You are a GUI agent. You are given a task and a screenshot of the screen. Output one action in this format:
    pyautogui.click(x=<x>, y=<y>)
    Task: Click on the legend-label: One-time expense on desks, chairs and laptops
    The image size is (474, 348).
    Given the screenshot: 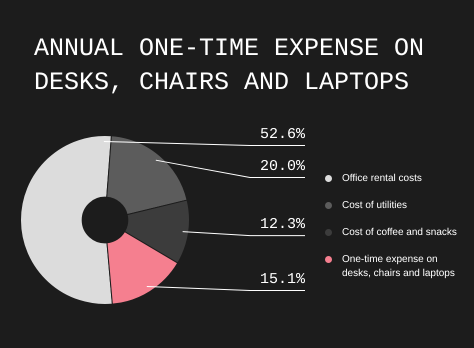 What is the action you would take?
    pyautogui.click(x=399, y=267)
    